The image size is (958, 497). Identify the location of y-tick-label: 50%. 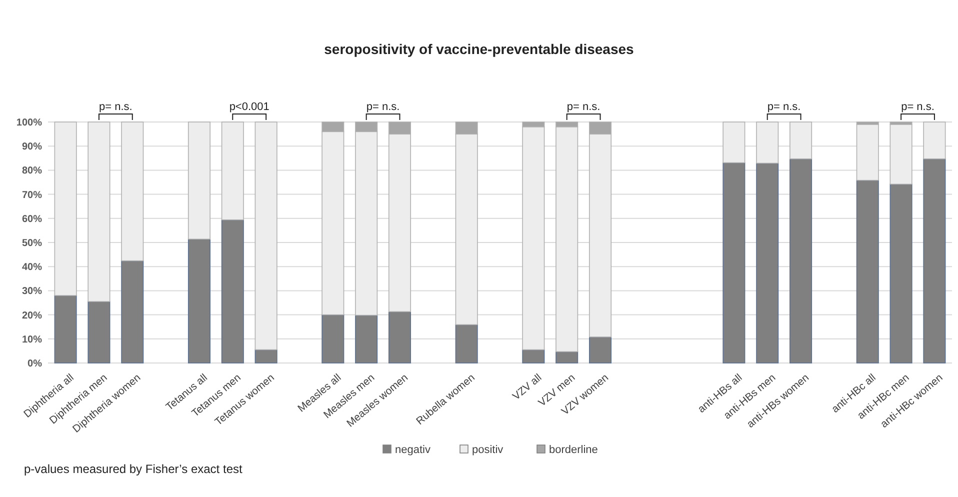
(32, 243).